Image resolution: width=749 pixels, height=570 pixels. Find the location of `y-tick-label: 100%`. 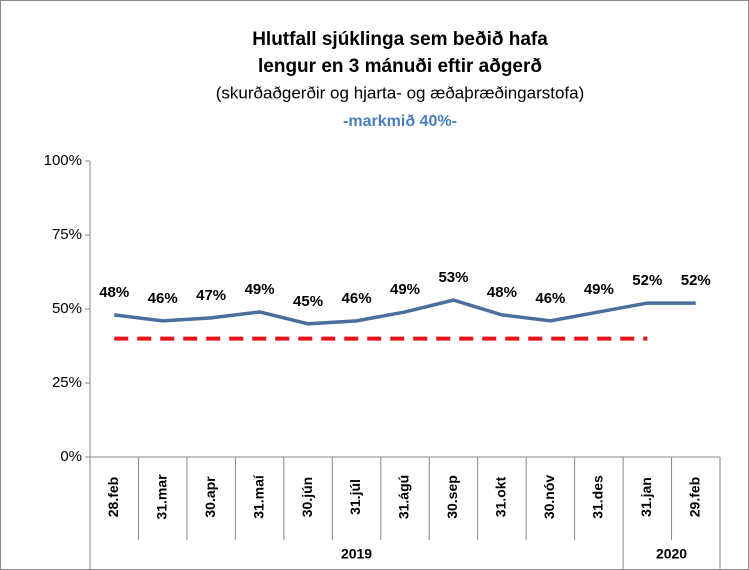

y-tick-label: 100% is located at coordinates (63, 160).